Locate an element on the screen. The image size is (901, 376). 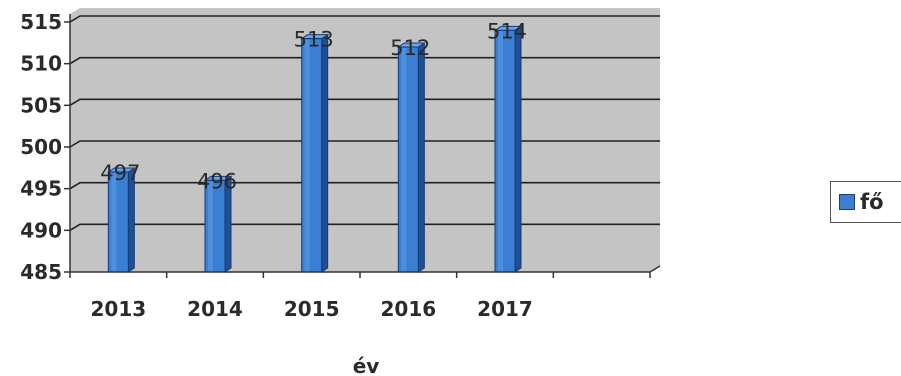
y-tick-label: 500 is located at coordinates (41, 147).